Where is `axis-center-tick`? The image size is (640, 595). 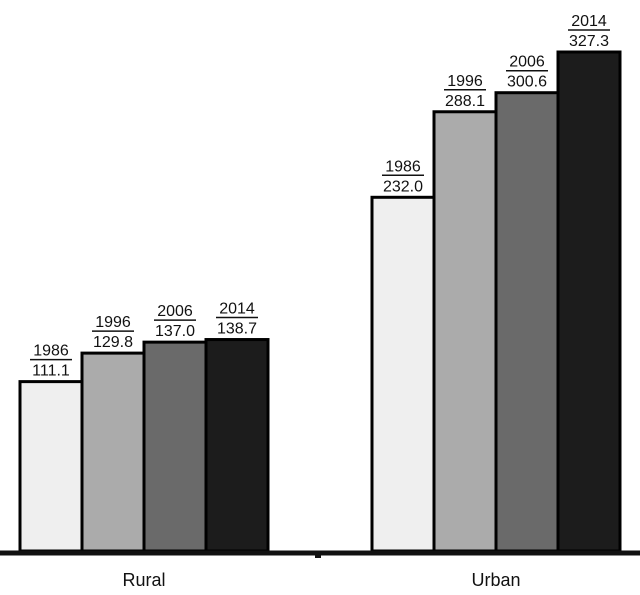 axis-center-tick is located at coordinates (318, 555).